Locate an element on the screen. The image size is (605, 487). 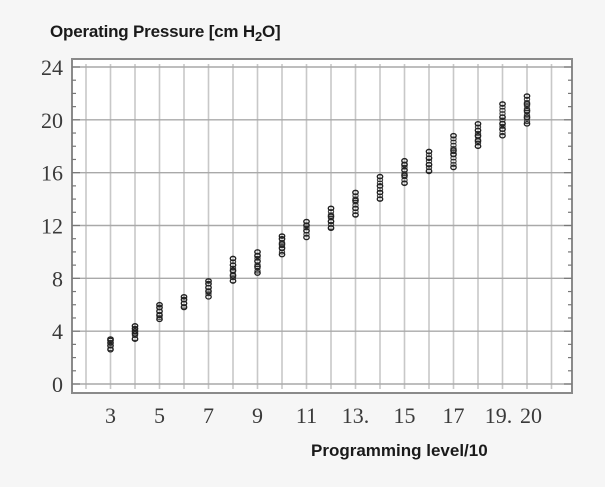
x-axis-title: Programming level/10 is located at coordinates (399, 450).